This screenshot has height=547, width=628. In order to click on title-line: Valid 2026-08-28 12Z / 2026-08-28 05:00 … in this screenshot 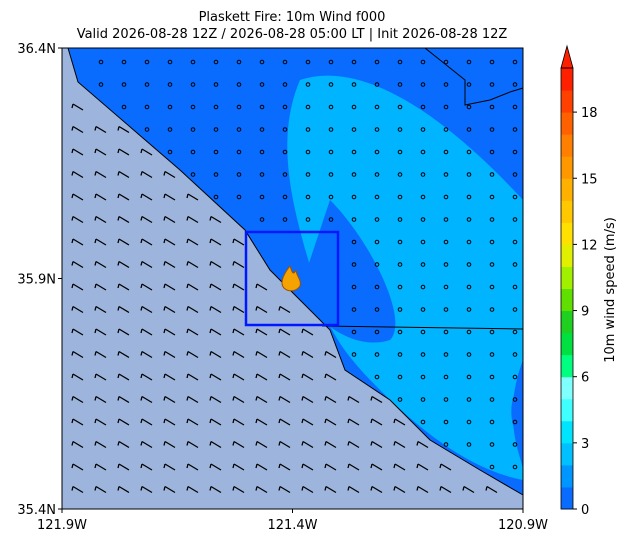, I will do `click(292, 34)`.